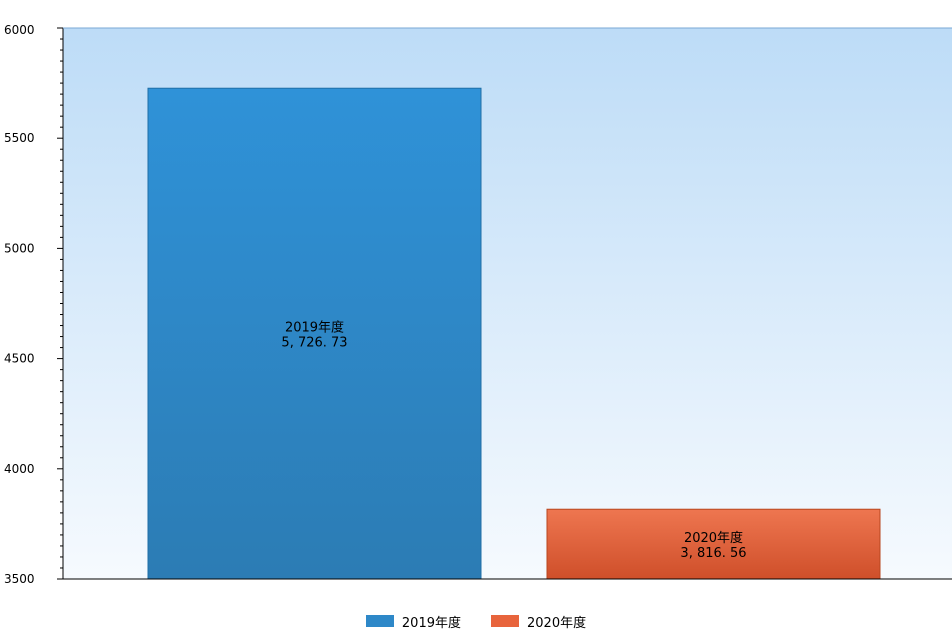 This screenshot has height=630, width=952. I want to click on y-tick-label: 4000, so click(19, 469).